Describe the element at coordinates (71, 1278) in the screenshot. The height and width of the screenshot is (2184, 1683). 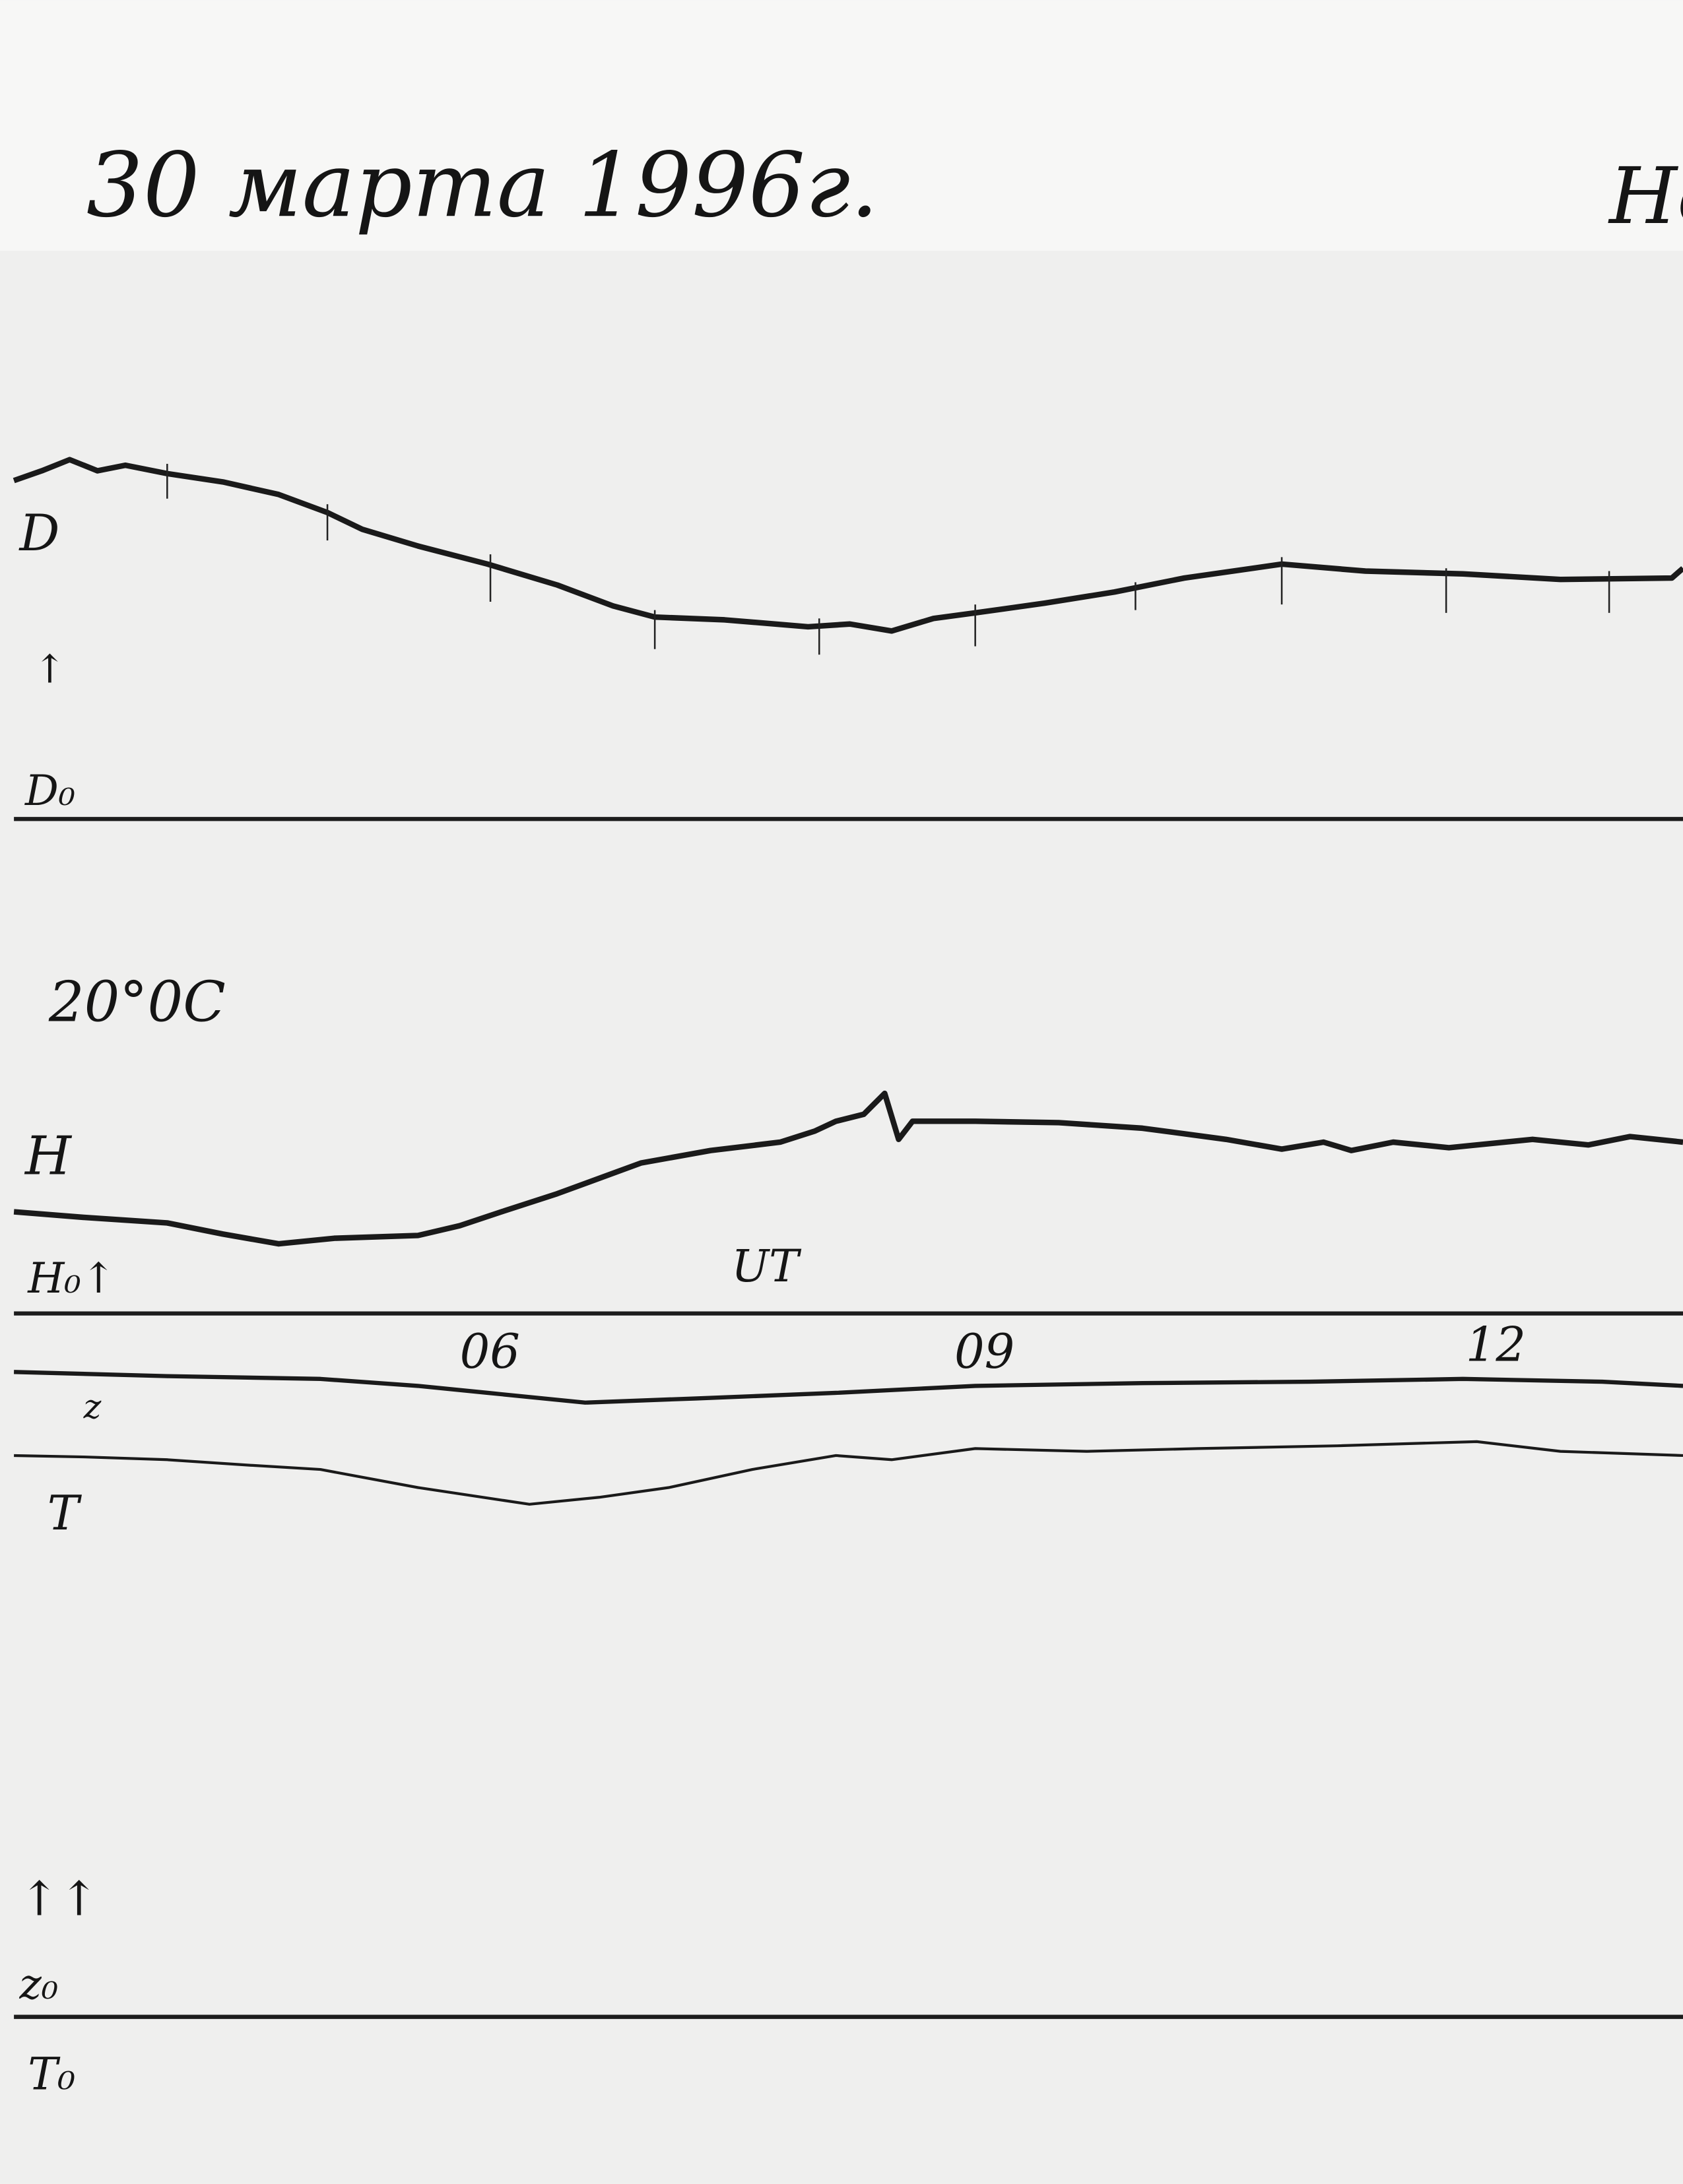
I see `h-baseline-label: H₀↑` at that location.